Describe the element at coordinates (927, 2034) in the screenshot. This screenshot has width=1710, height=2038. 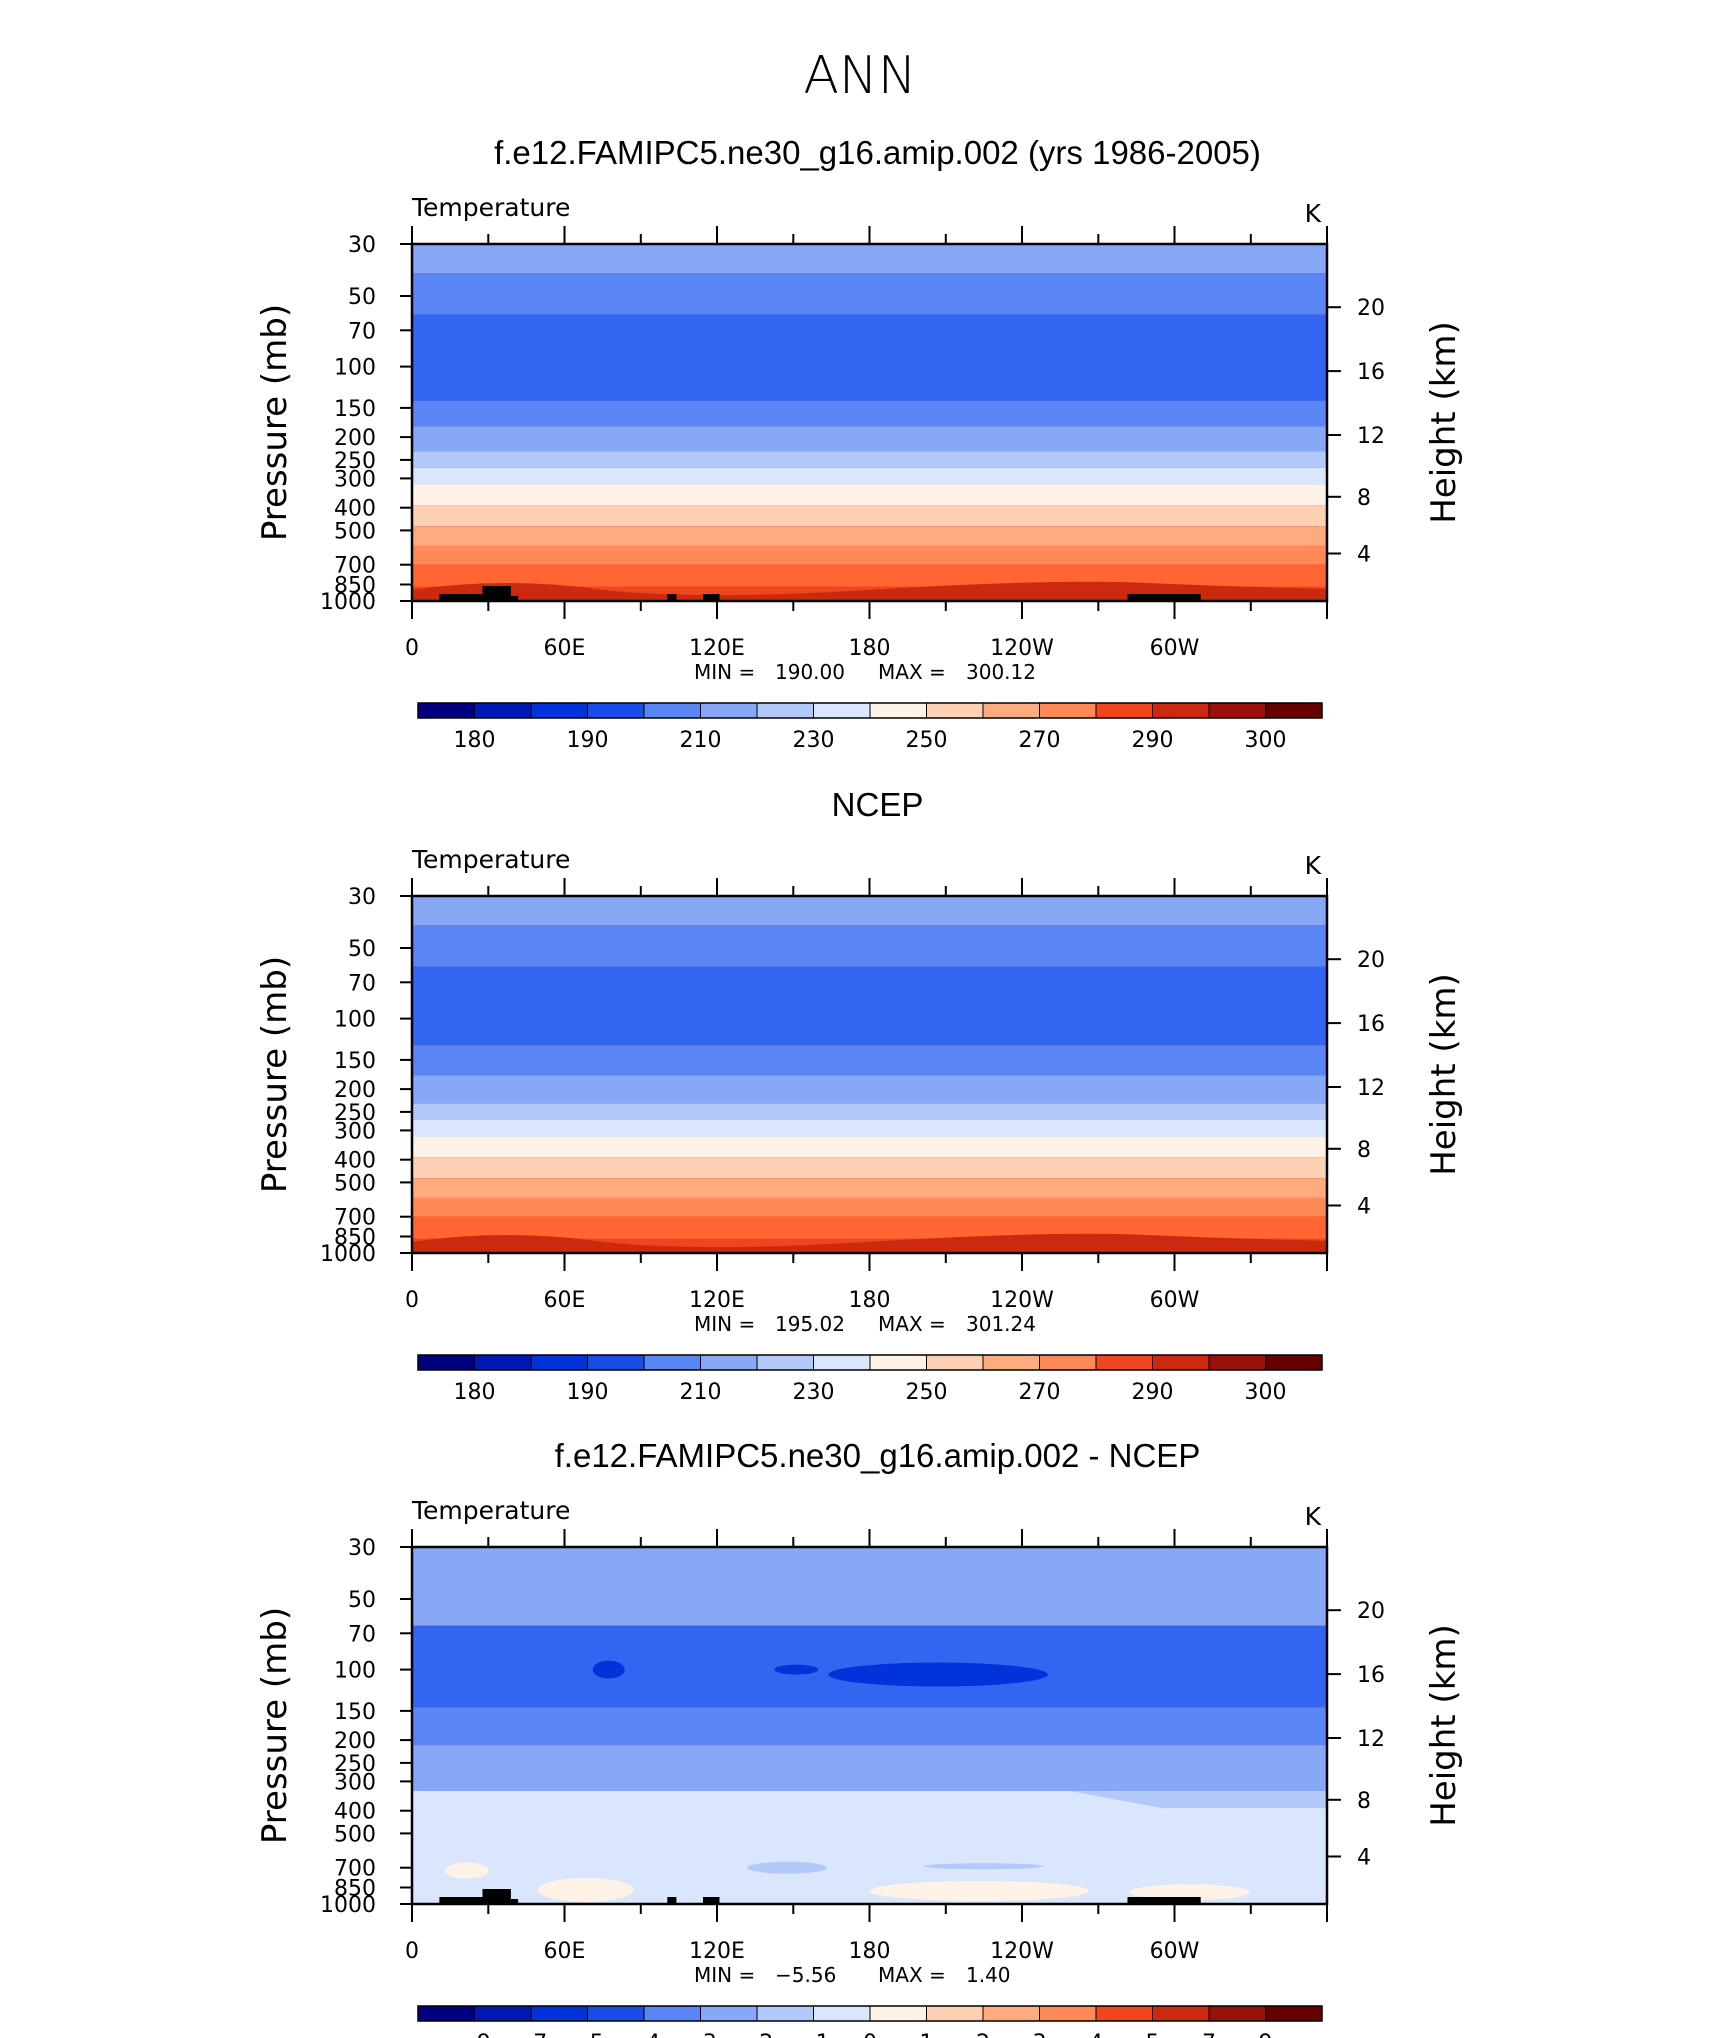
I see `colorbar-label: 1` at that location.